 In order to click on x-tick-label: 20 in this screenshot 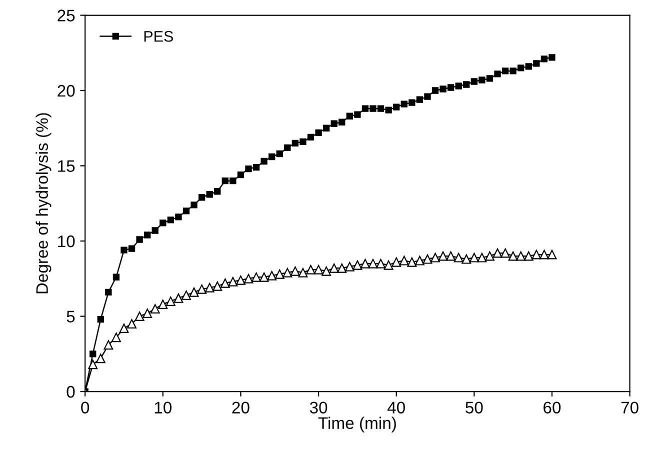, I will do `click(241, 408)`.